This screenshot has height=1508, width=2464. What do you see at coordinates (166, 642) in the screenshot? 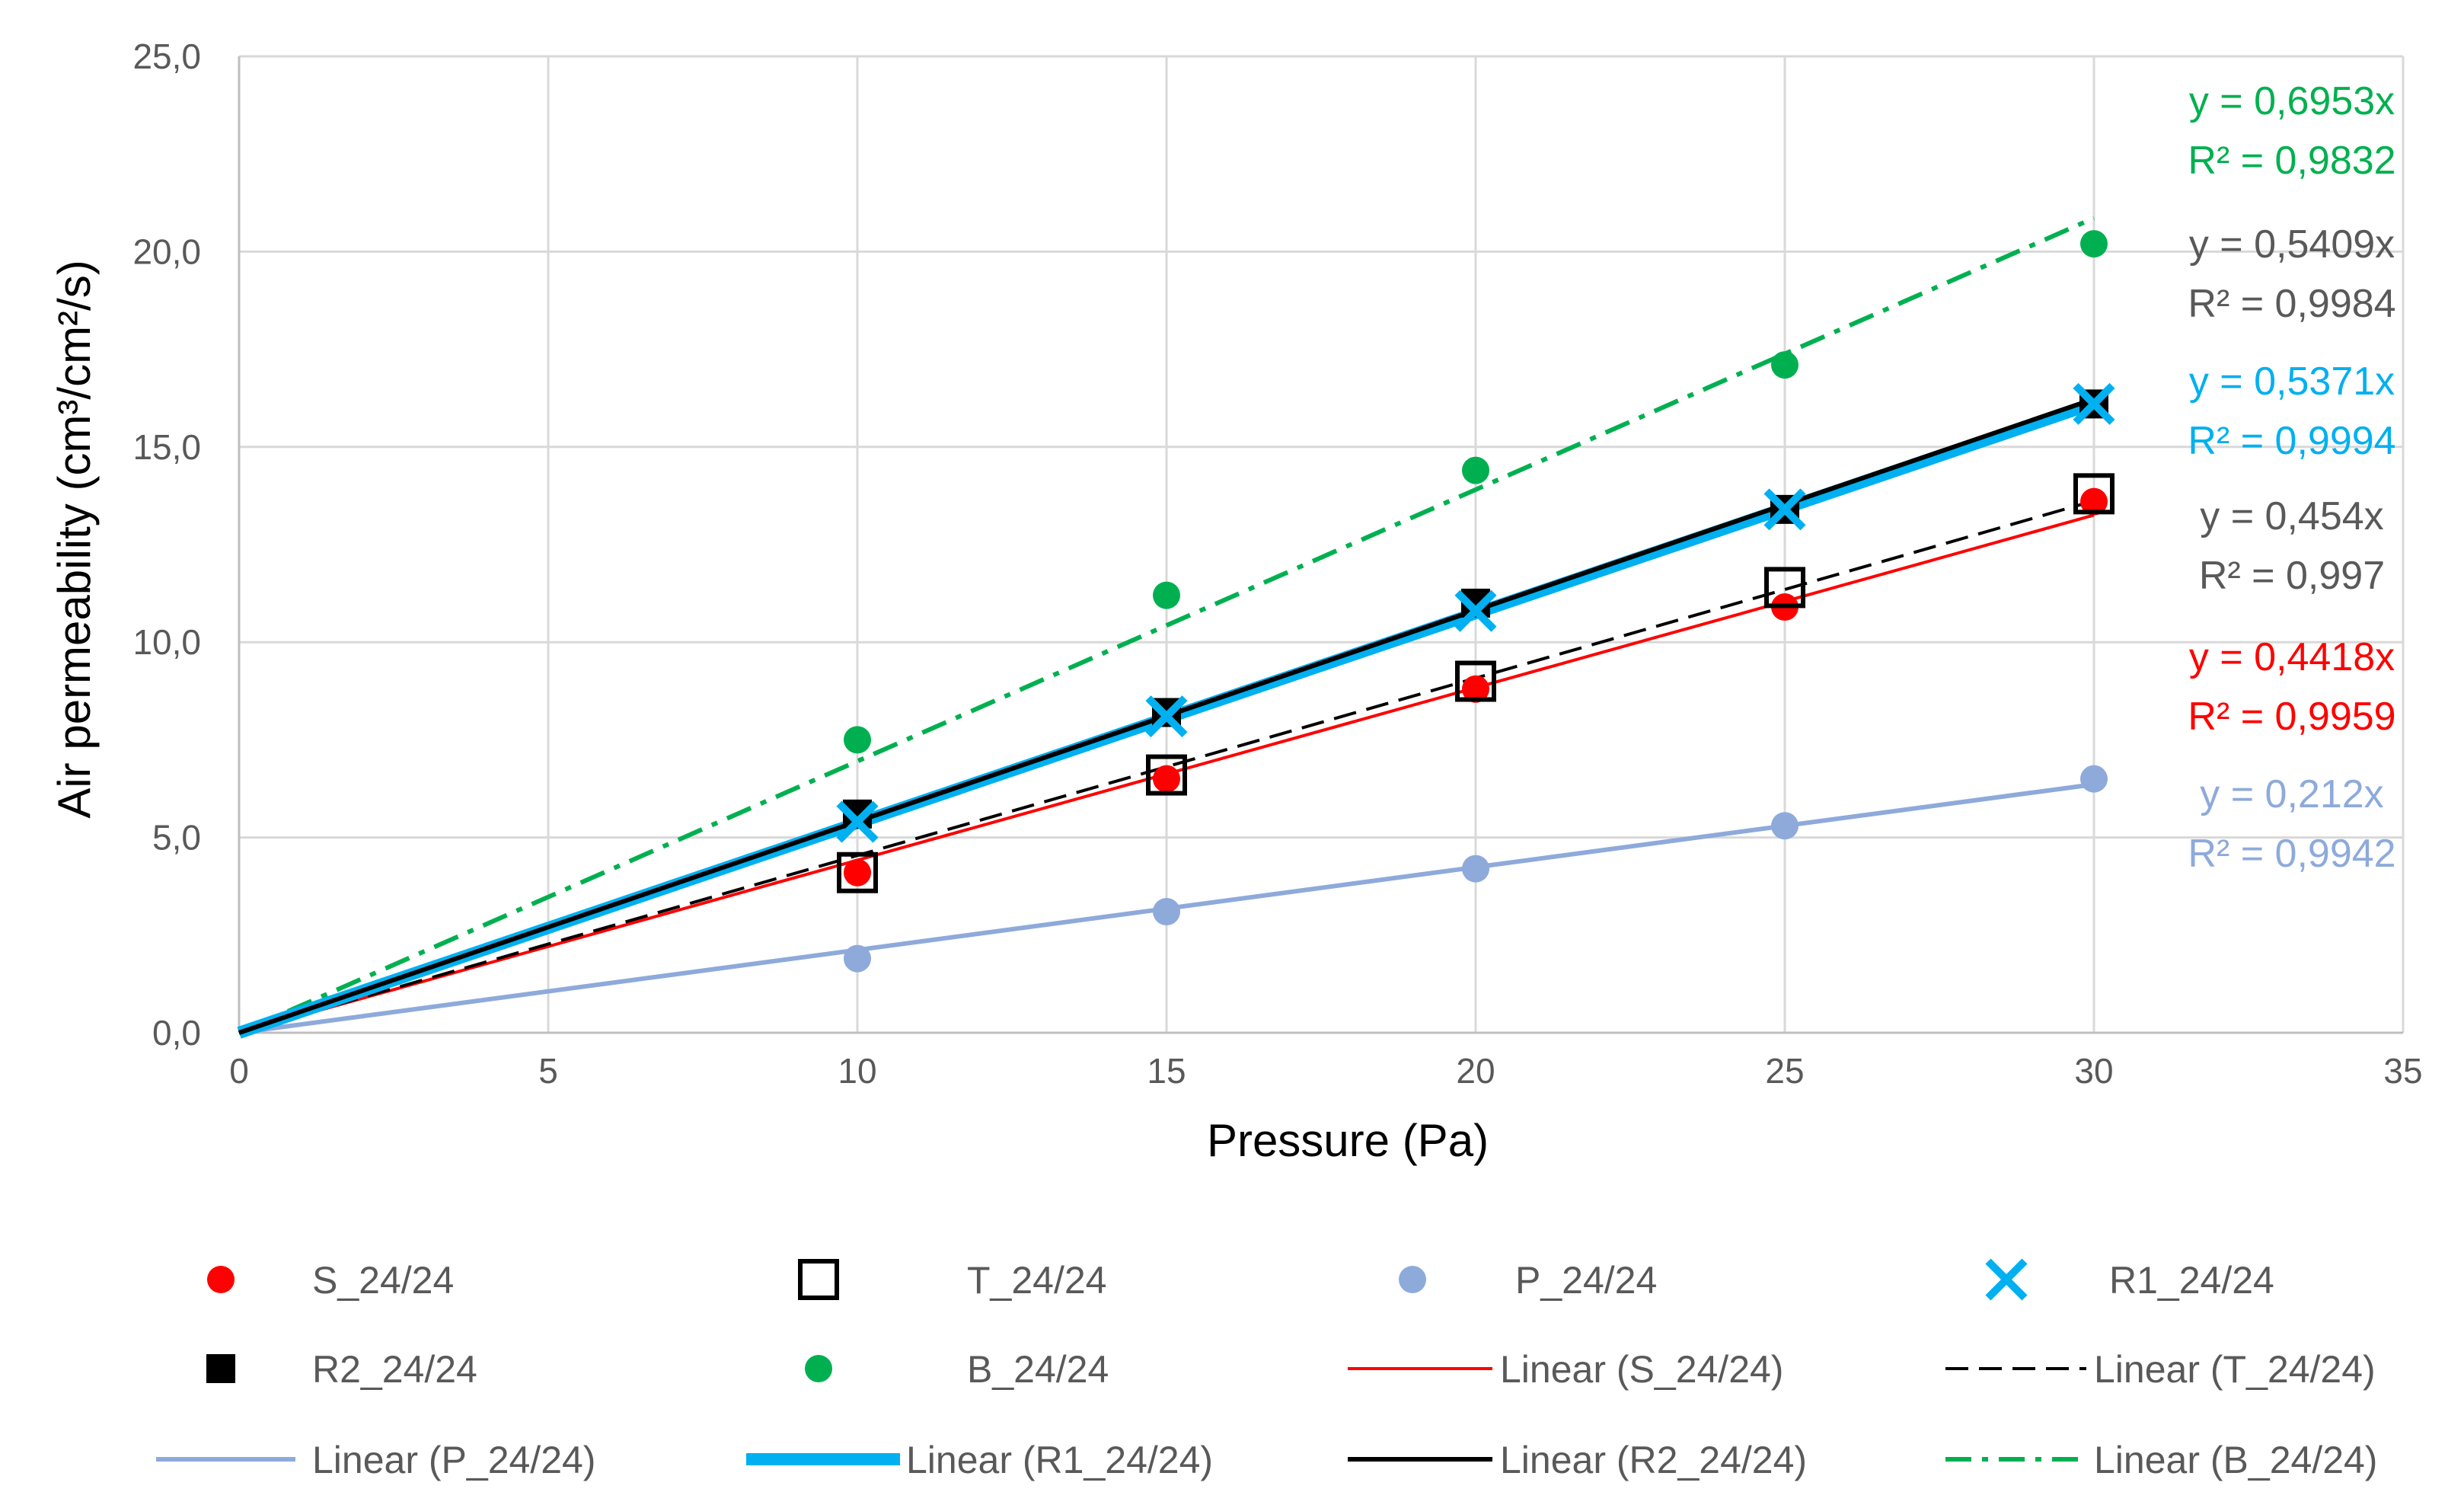
I see `y-tick-label: 10,0` at bounding box center [166, 642].